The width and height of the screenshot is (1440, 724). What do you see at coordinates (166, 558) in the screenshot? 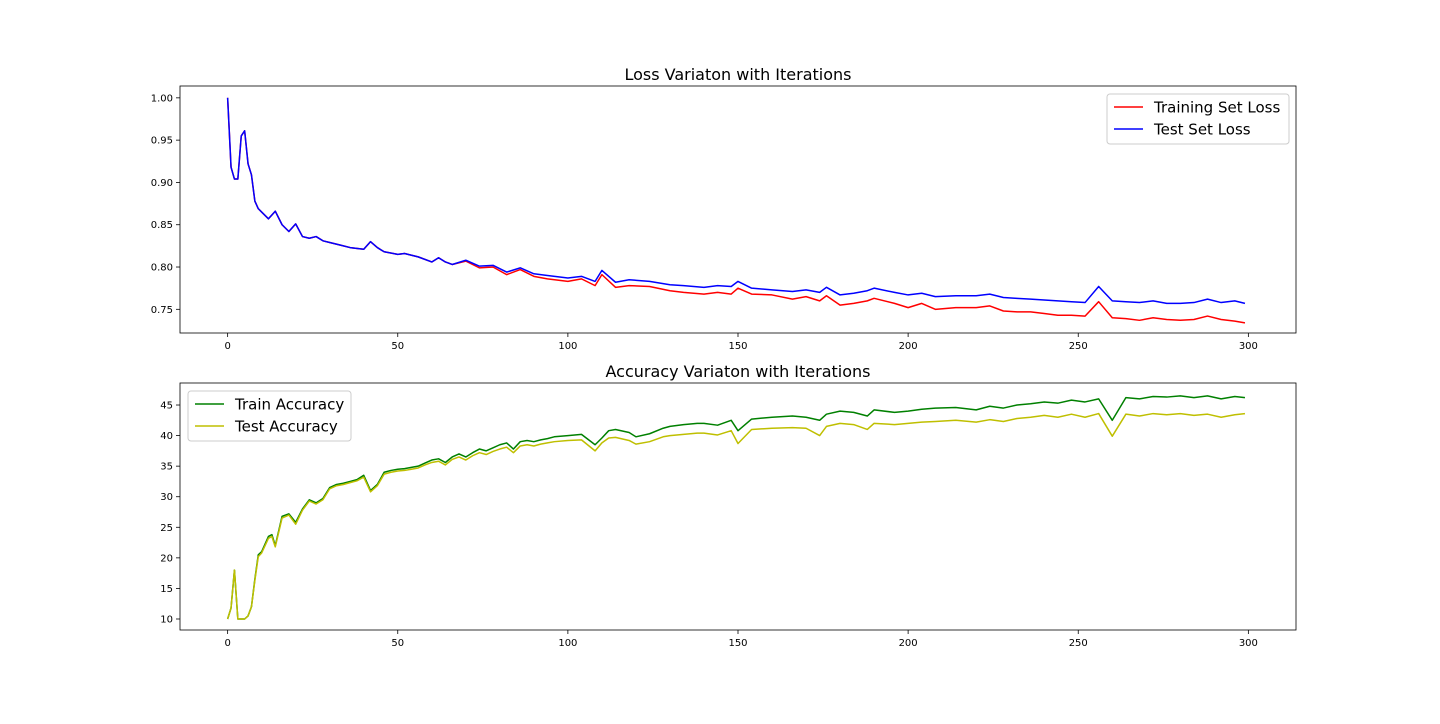
I see `y-tick-label: 20` at bounding box center [166, 558].